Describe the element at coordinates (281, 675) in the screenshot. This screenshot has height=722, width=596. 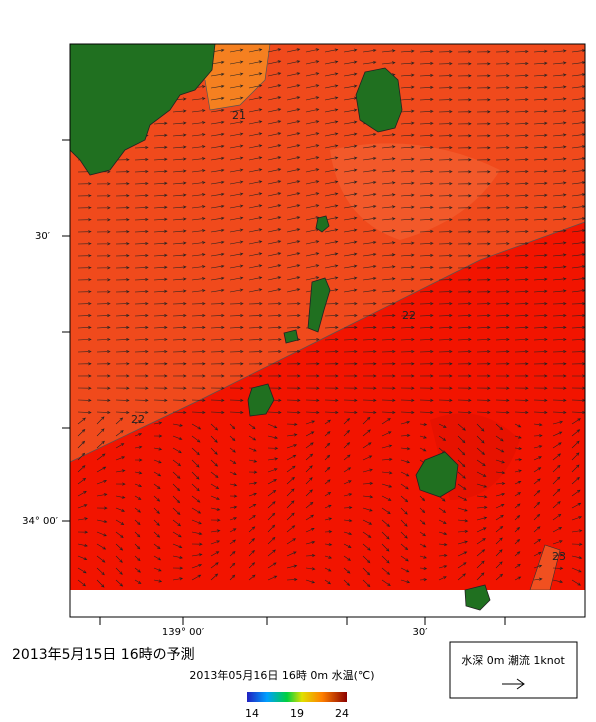
I see `subtitle: 2013年05月16日 16時 0m 水温(℃)` at that location.